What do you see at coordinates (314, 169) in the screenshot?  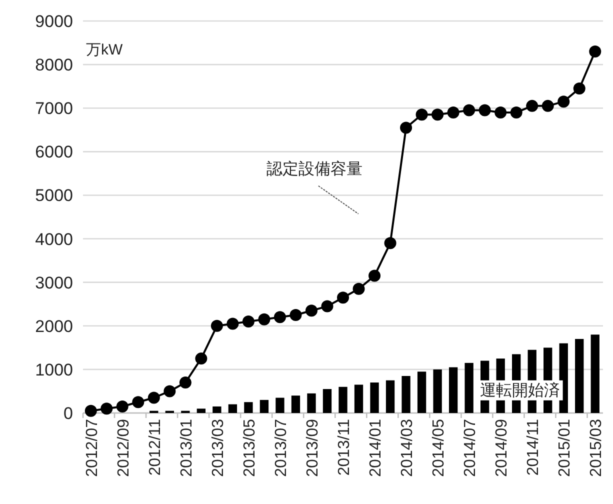 I see `text: 認定設備容量` at bounding box center [314, 169].